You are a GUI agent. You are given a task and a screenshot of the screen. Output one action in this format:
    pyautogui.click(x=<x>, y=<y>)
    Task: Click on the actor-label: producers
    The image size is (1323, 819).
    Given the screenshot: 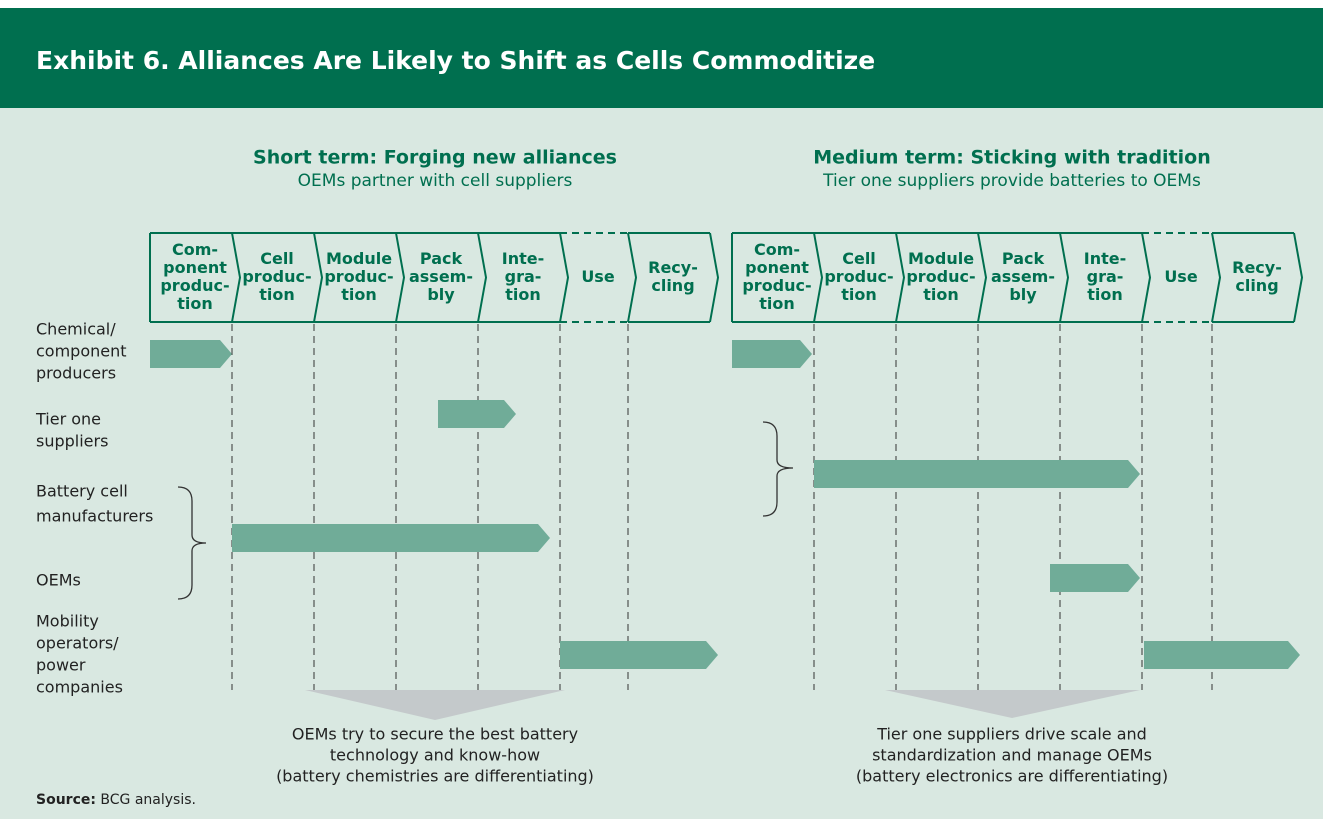 What is the action you would take?
    pyautogui.click(x=76, y=373)
    